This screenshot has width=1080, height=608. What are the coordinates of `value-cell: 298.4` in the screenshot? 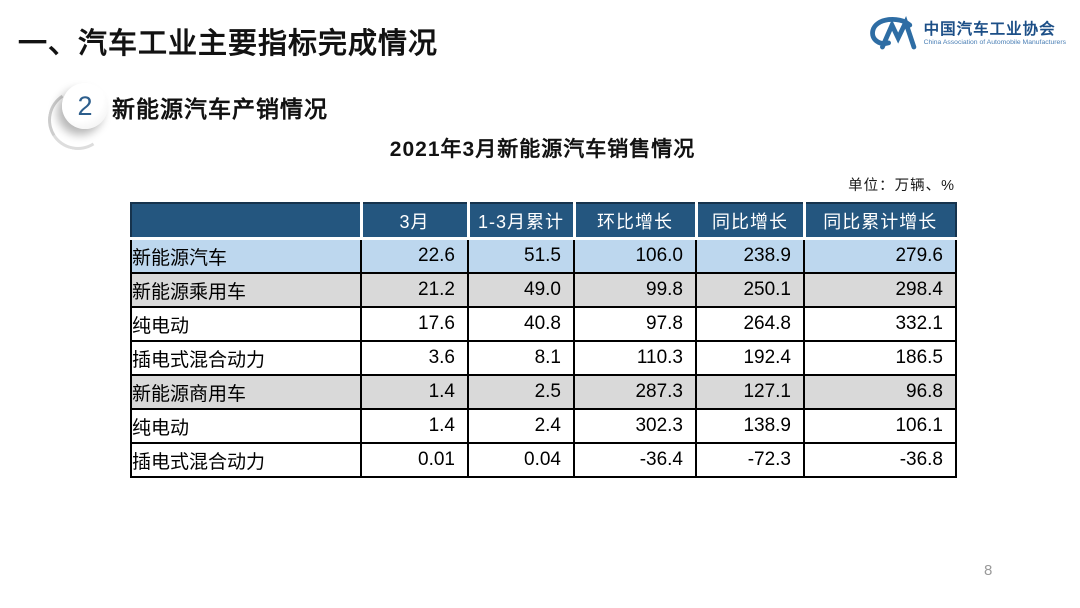 It's located at (880, 290).